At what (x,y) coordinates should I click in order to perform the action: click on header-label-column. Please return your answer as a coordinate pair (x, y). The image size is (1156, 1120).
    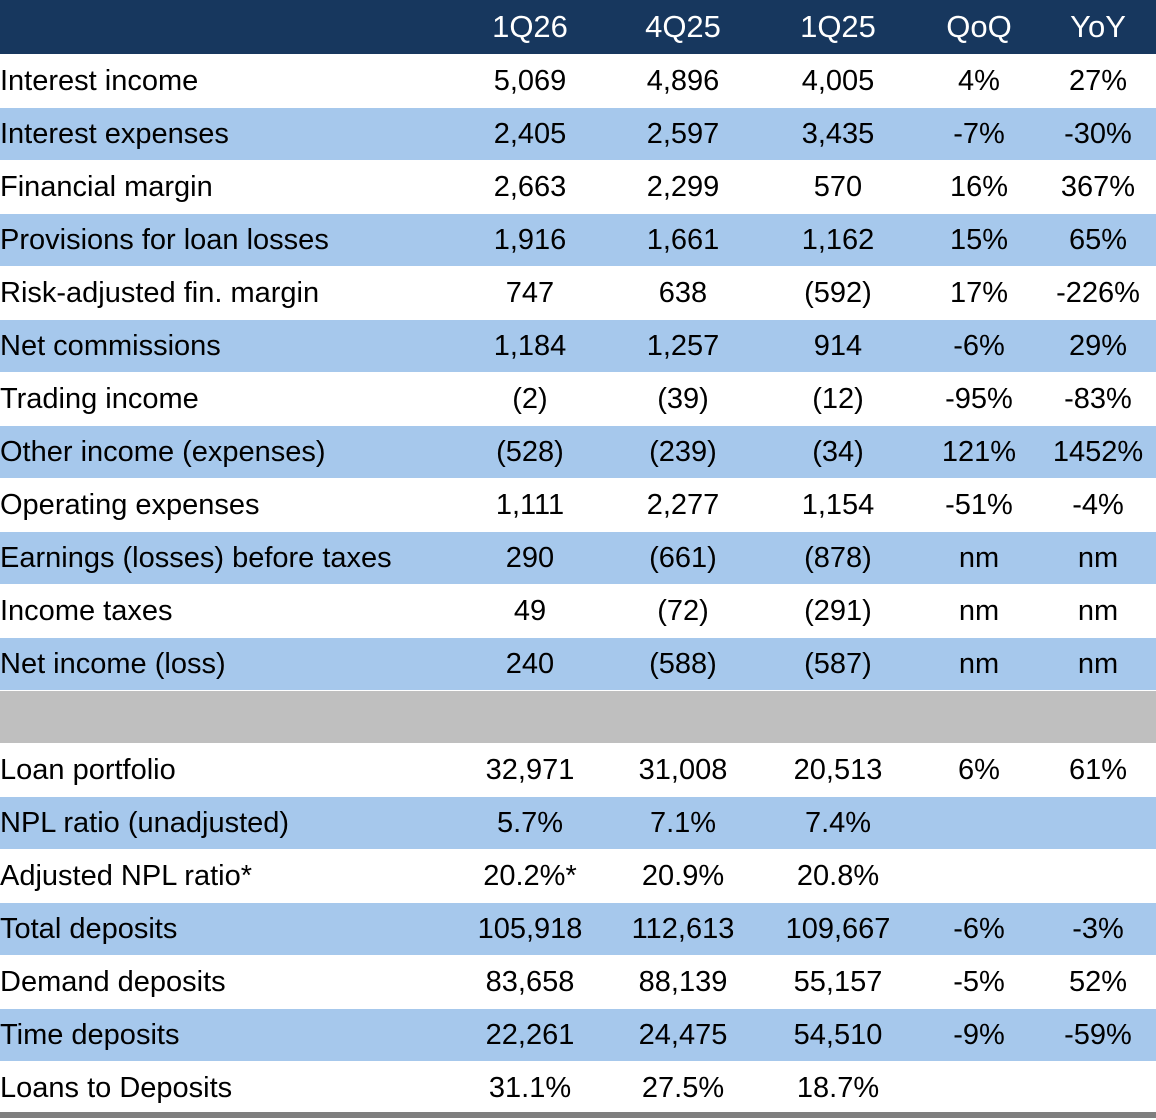
    Looking at the image, I should click on (226, 27).